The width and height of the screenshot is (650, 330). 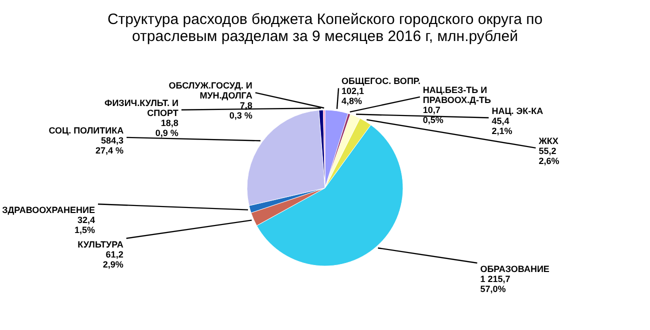 What do you see at coordinates (353, 96) in the screenshot?
I see `data-label: 102,1 4,8%` at bounding box center [353, 96].